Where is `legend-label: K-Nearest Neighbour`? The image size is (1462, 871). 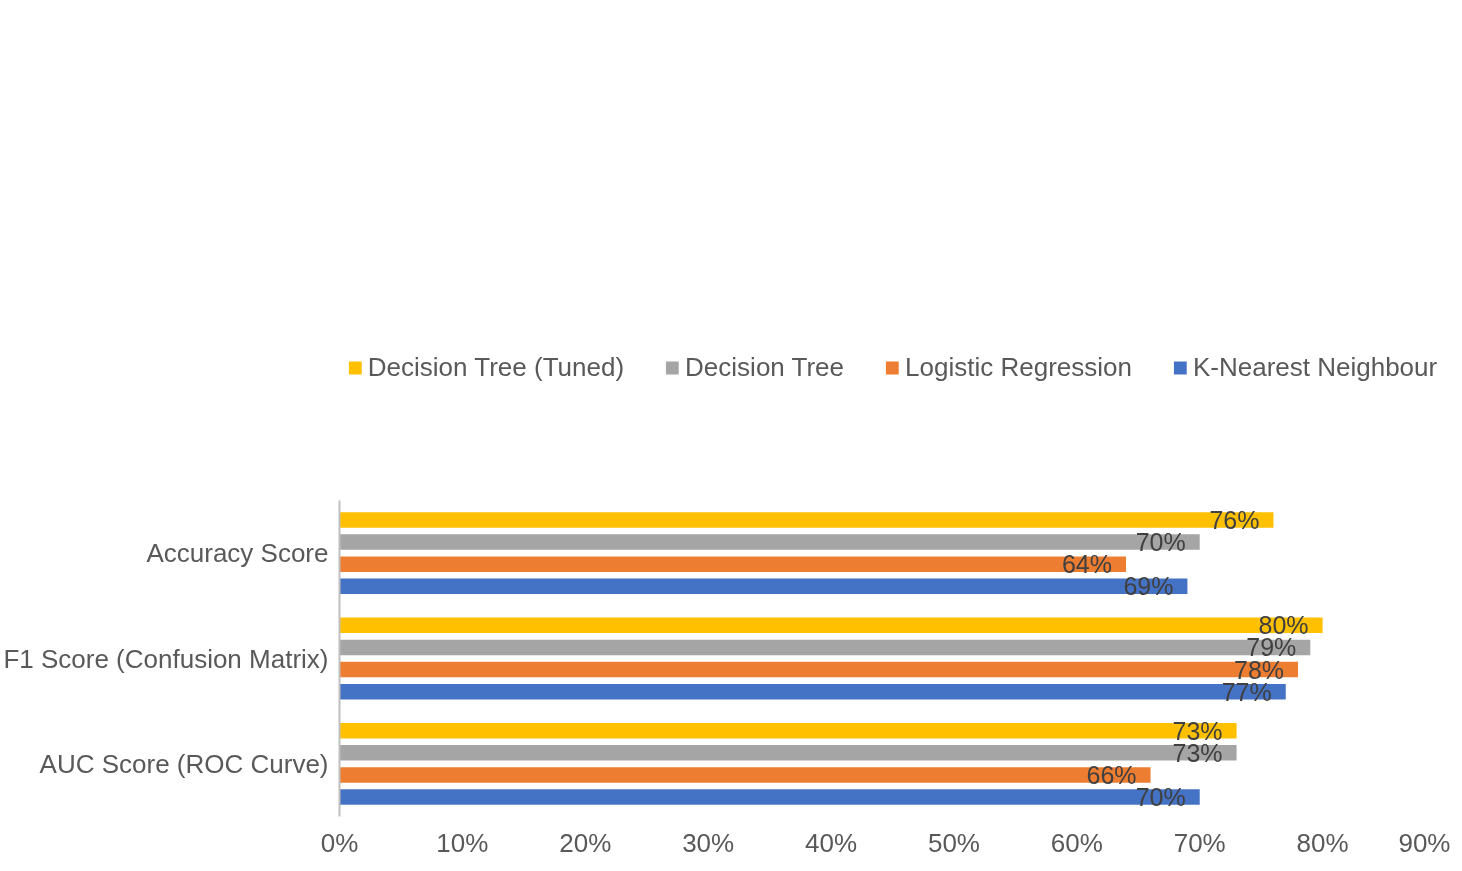
legend-label: K-Nearest Neighbour is located at coordinates (1315, 367).